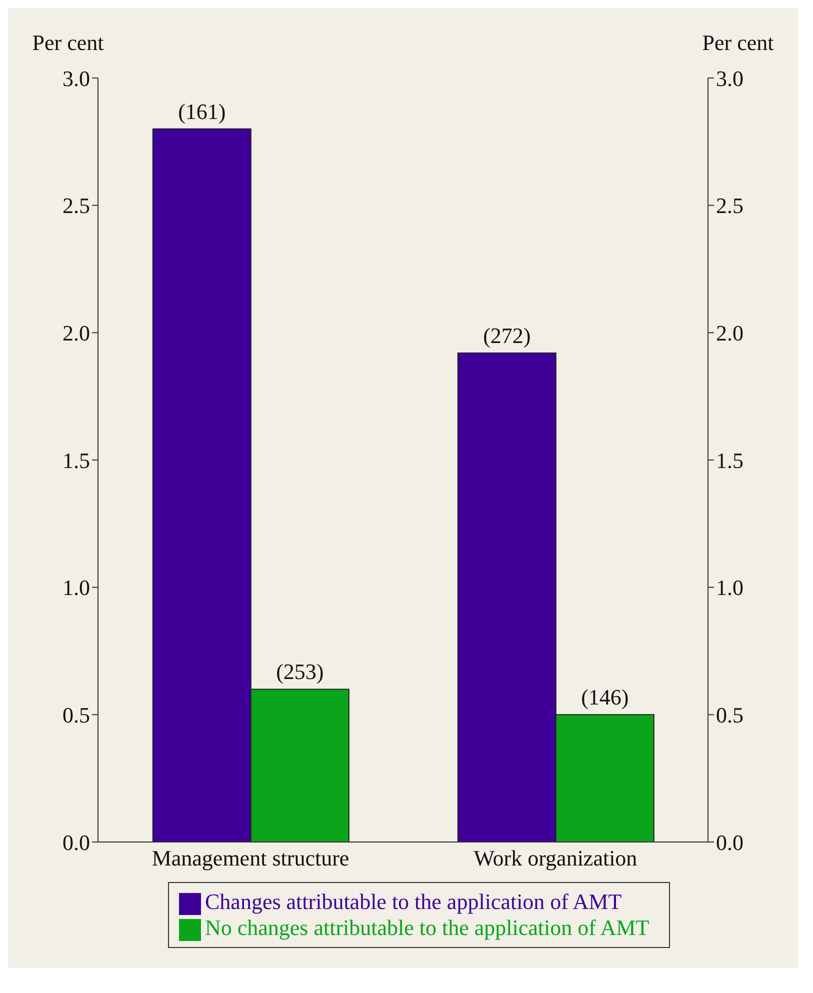 Image resolution: width=813 pixels, height=993 pixels. What do you see at coordinates (730, 333) in the screenshot?
I see `y2-tick-label: 2.0` at bounding box center [730, 333].